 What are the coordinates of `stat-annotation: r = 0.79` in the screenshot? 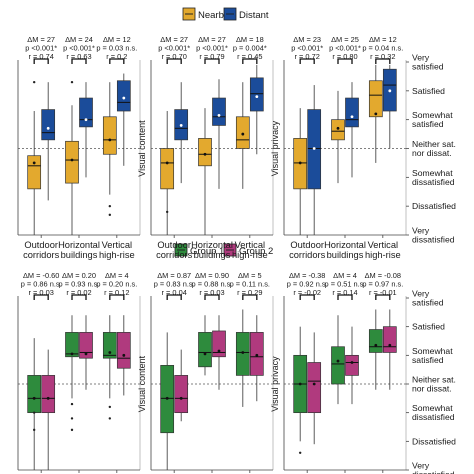 It's located at (211, 56).